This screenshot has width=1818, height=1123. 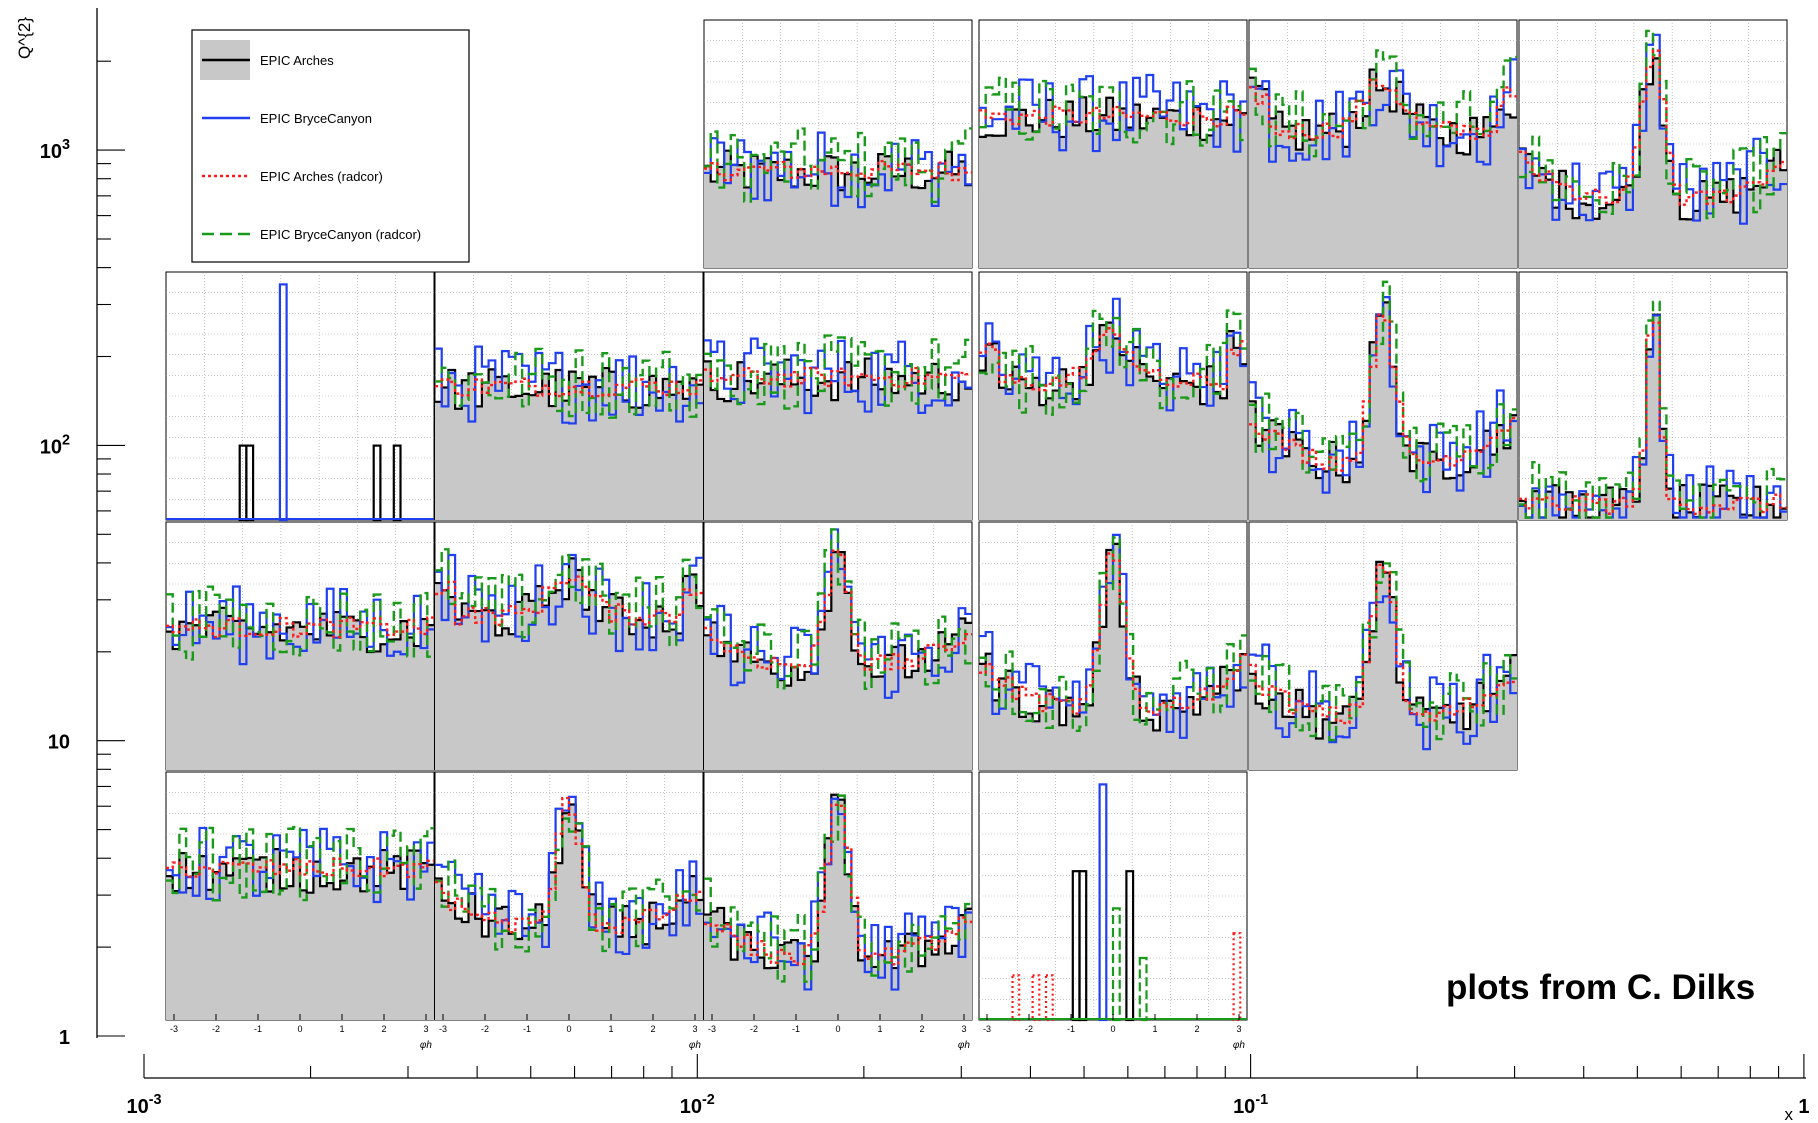 I want to click on y-tick-label: 10, so click(x=59, y=743).